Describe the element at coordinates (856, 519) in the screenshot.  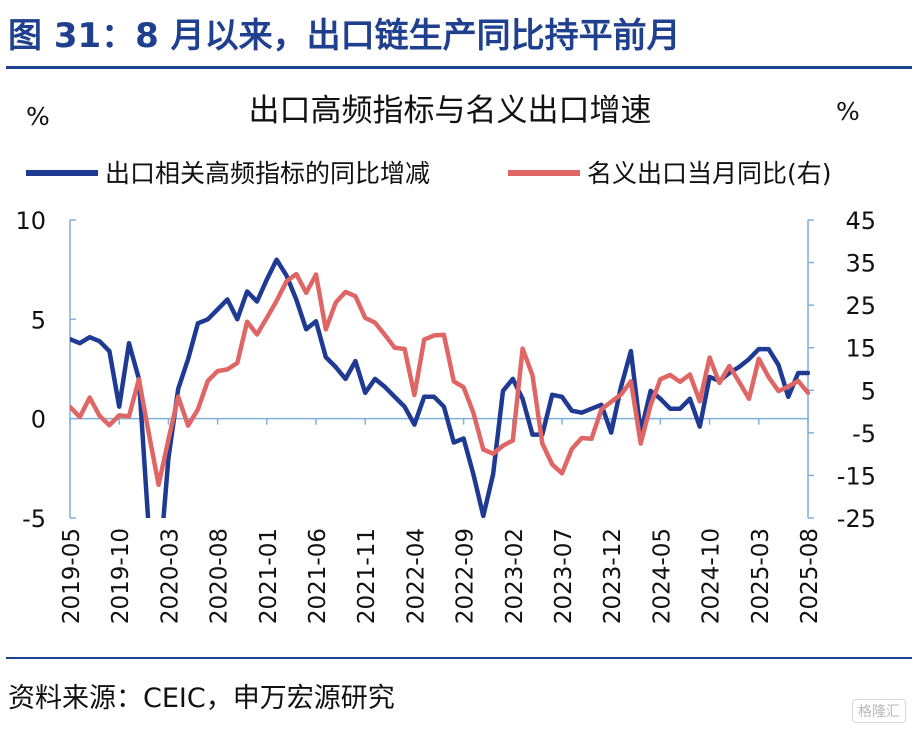
I see `right-tick-label: -25` at that location.